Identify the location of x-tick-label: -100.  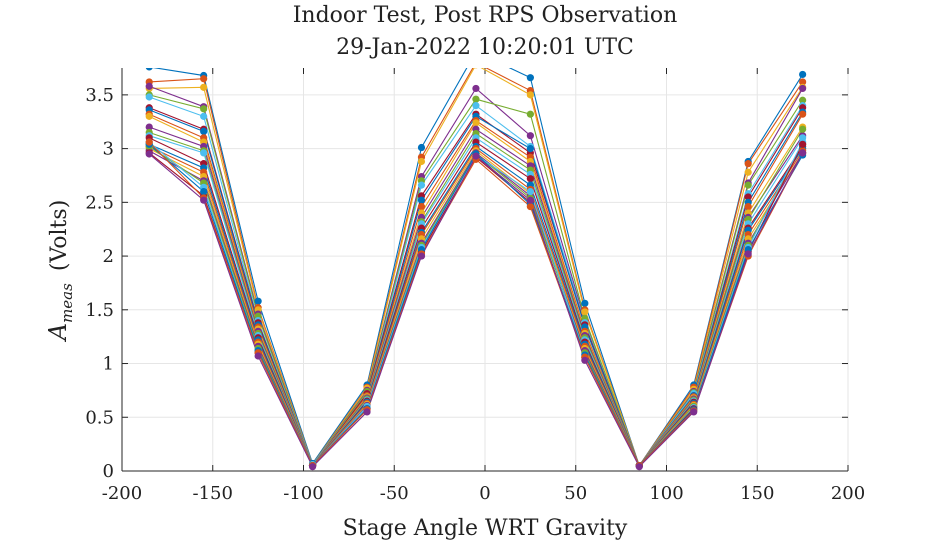
(303, 493).